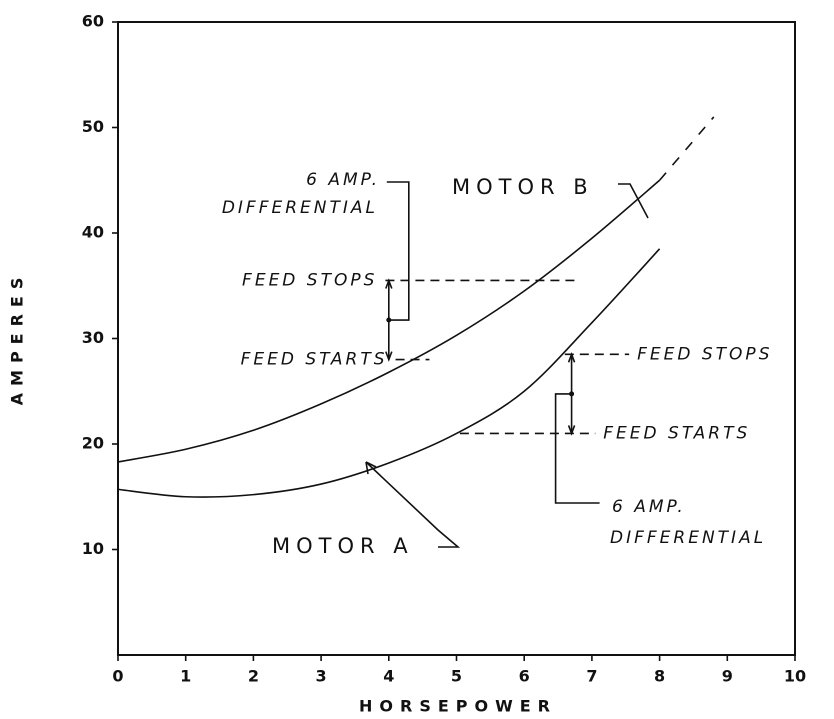 The width and height of the screenshot is (834, 719). I want to click on x-tick-label: 0, so click(117, 676).